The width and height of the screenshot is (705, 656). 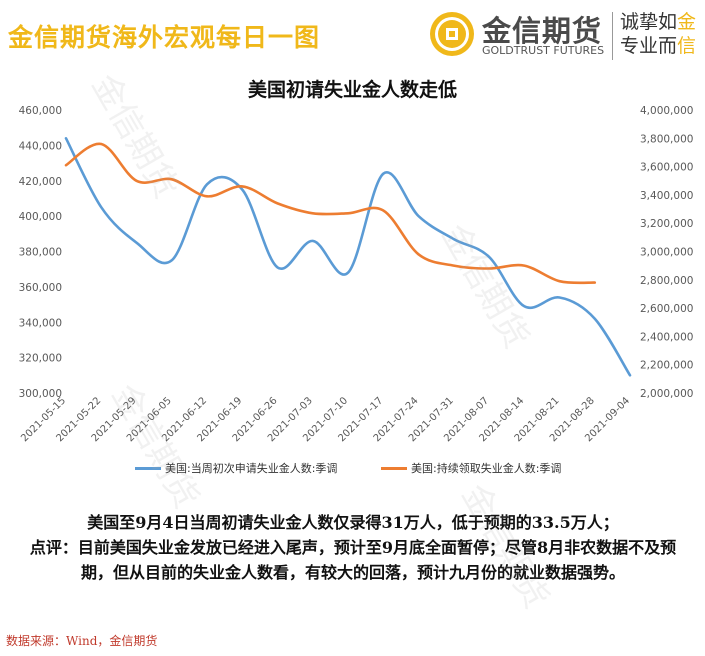 What do you see at coordinates (687, 22) in the screenshot?
I see `slogan-line1-highlight: 金` at bounding box center [687, 22].